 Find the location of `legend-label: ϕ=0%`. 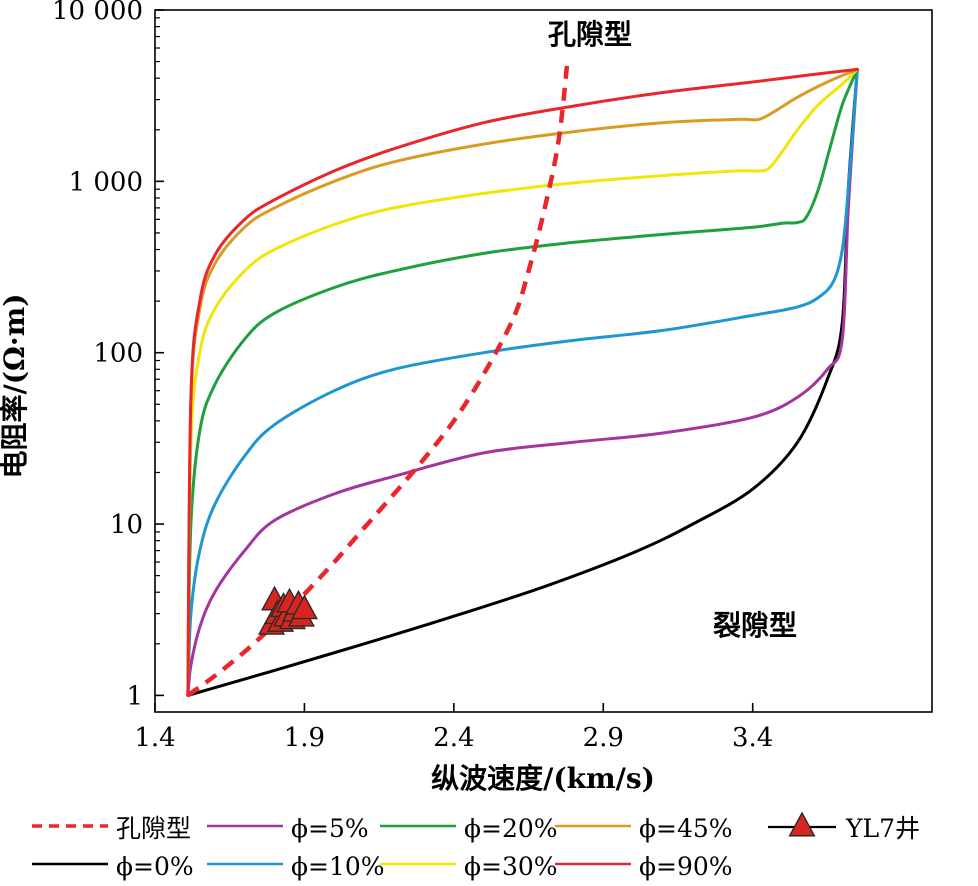

legend-label: ϕ=0% is located at coordinates (155, 866).